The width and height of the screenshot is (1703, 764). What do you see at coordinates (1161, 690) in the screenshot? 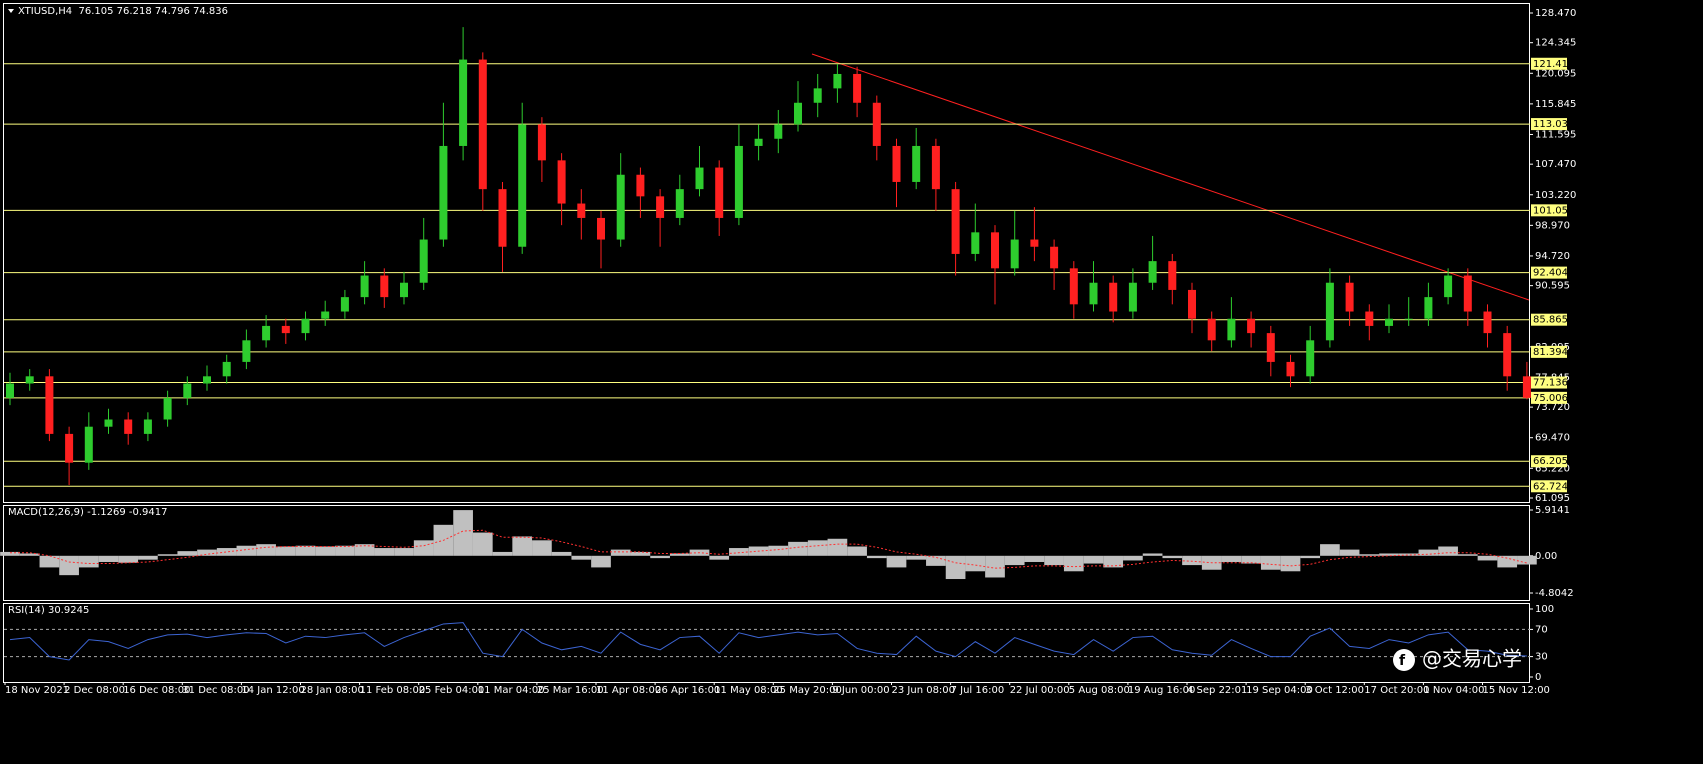
I see `x-tick-label: 19 Aug 16:00` at bounding box center [1161, 690].